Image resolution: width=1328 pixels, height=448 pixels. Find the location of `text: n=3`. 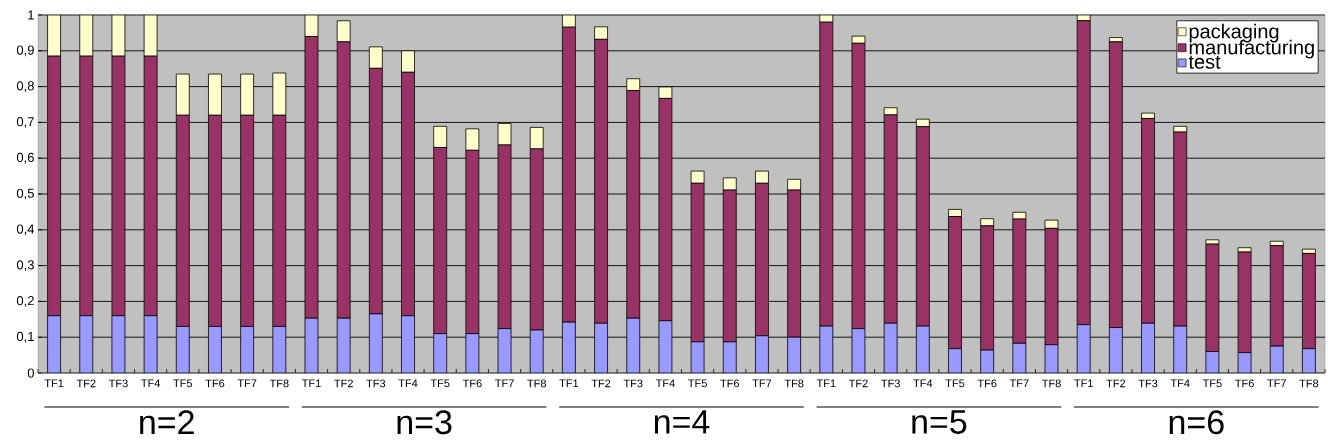

text: n=3 is located at coordinates (424, 422).